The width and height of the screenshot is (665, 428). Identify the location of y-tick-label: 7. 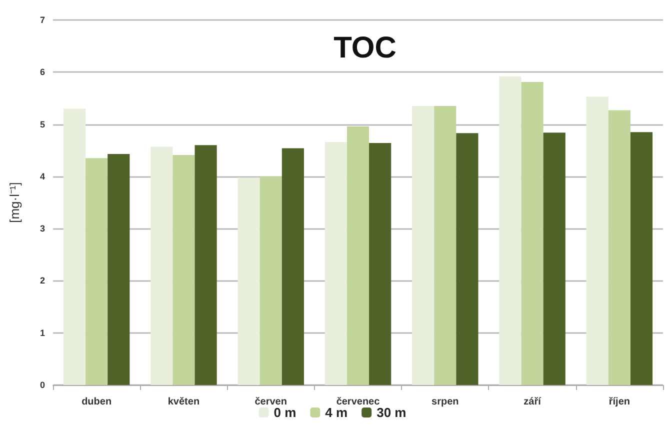
(42, 20).